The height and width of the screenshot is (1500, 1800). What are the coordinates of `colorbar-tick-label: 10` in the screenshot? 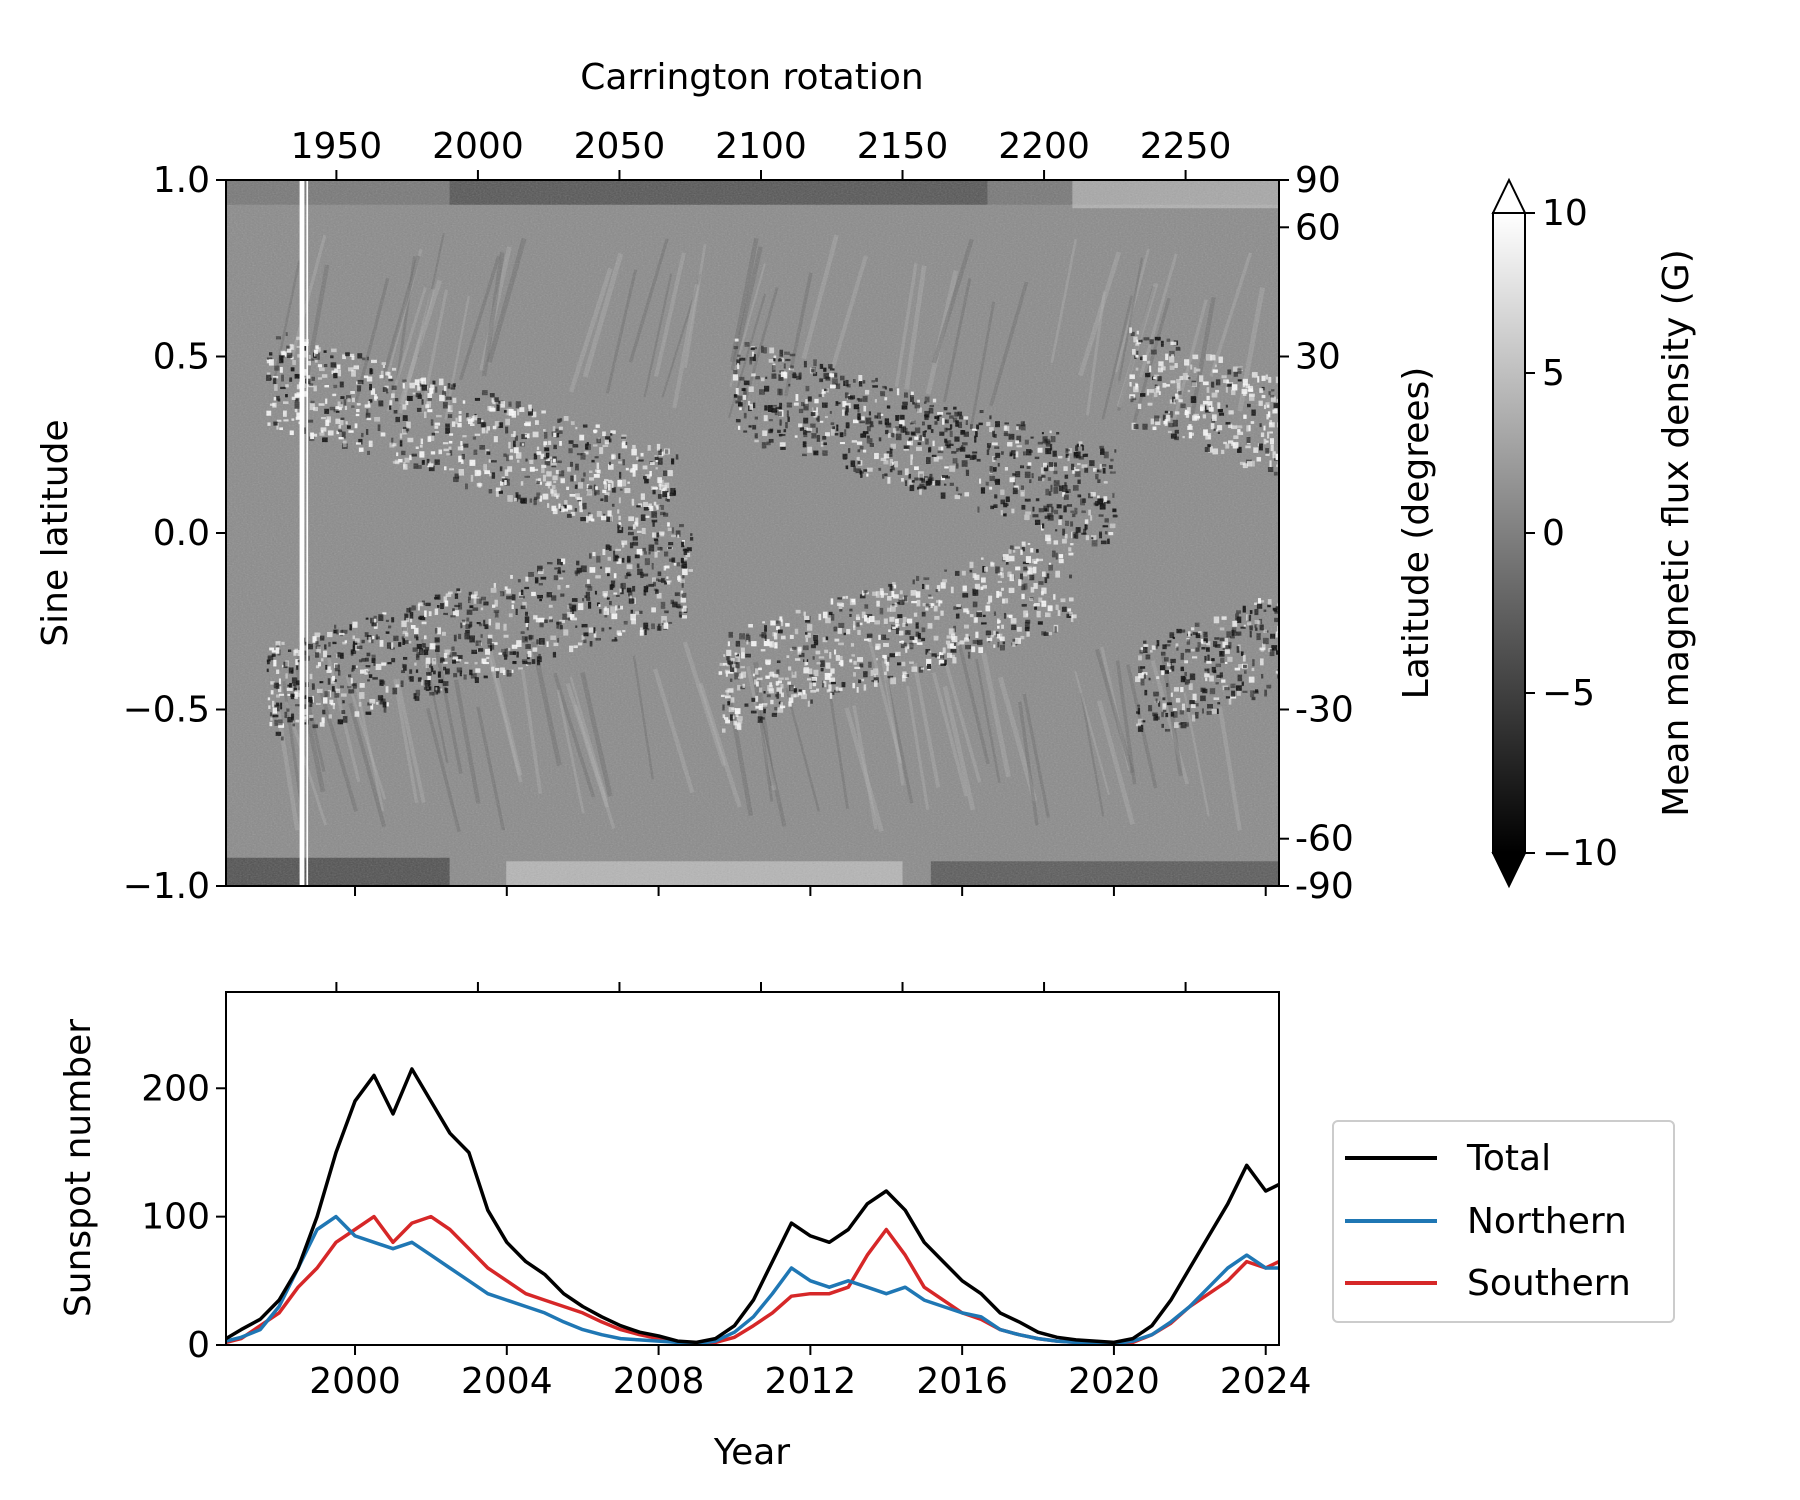 It's located at (1565, 213).